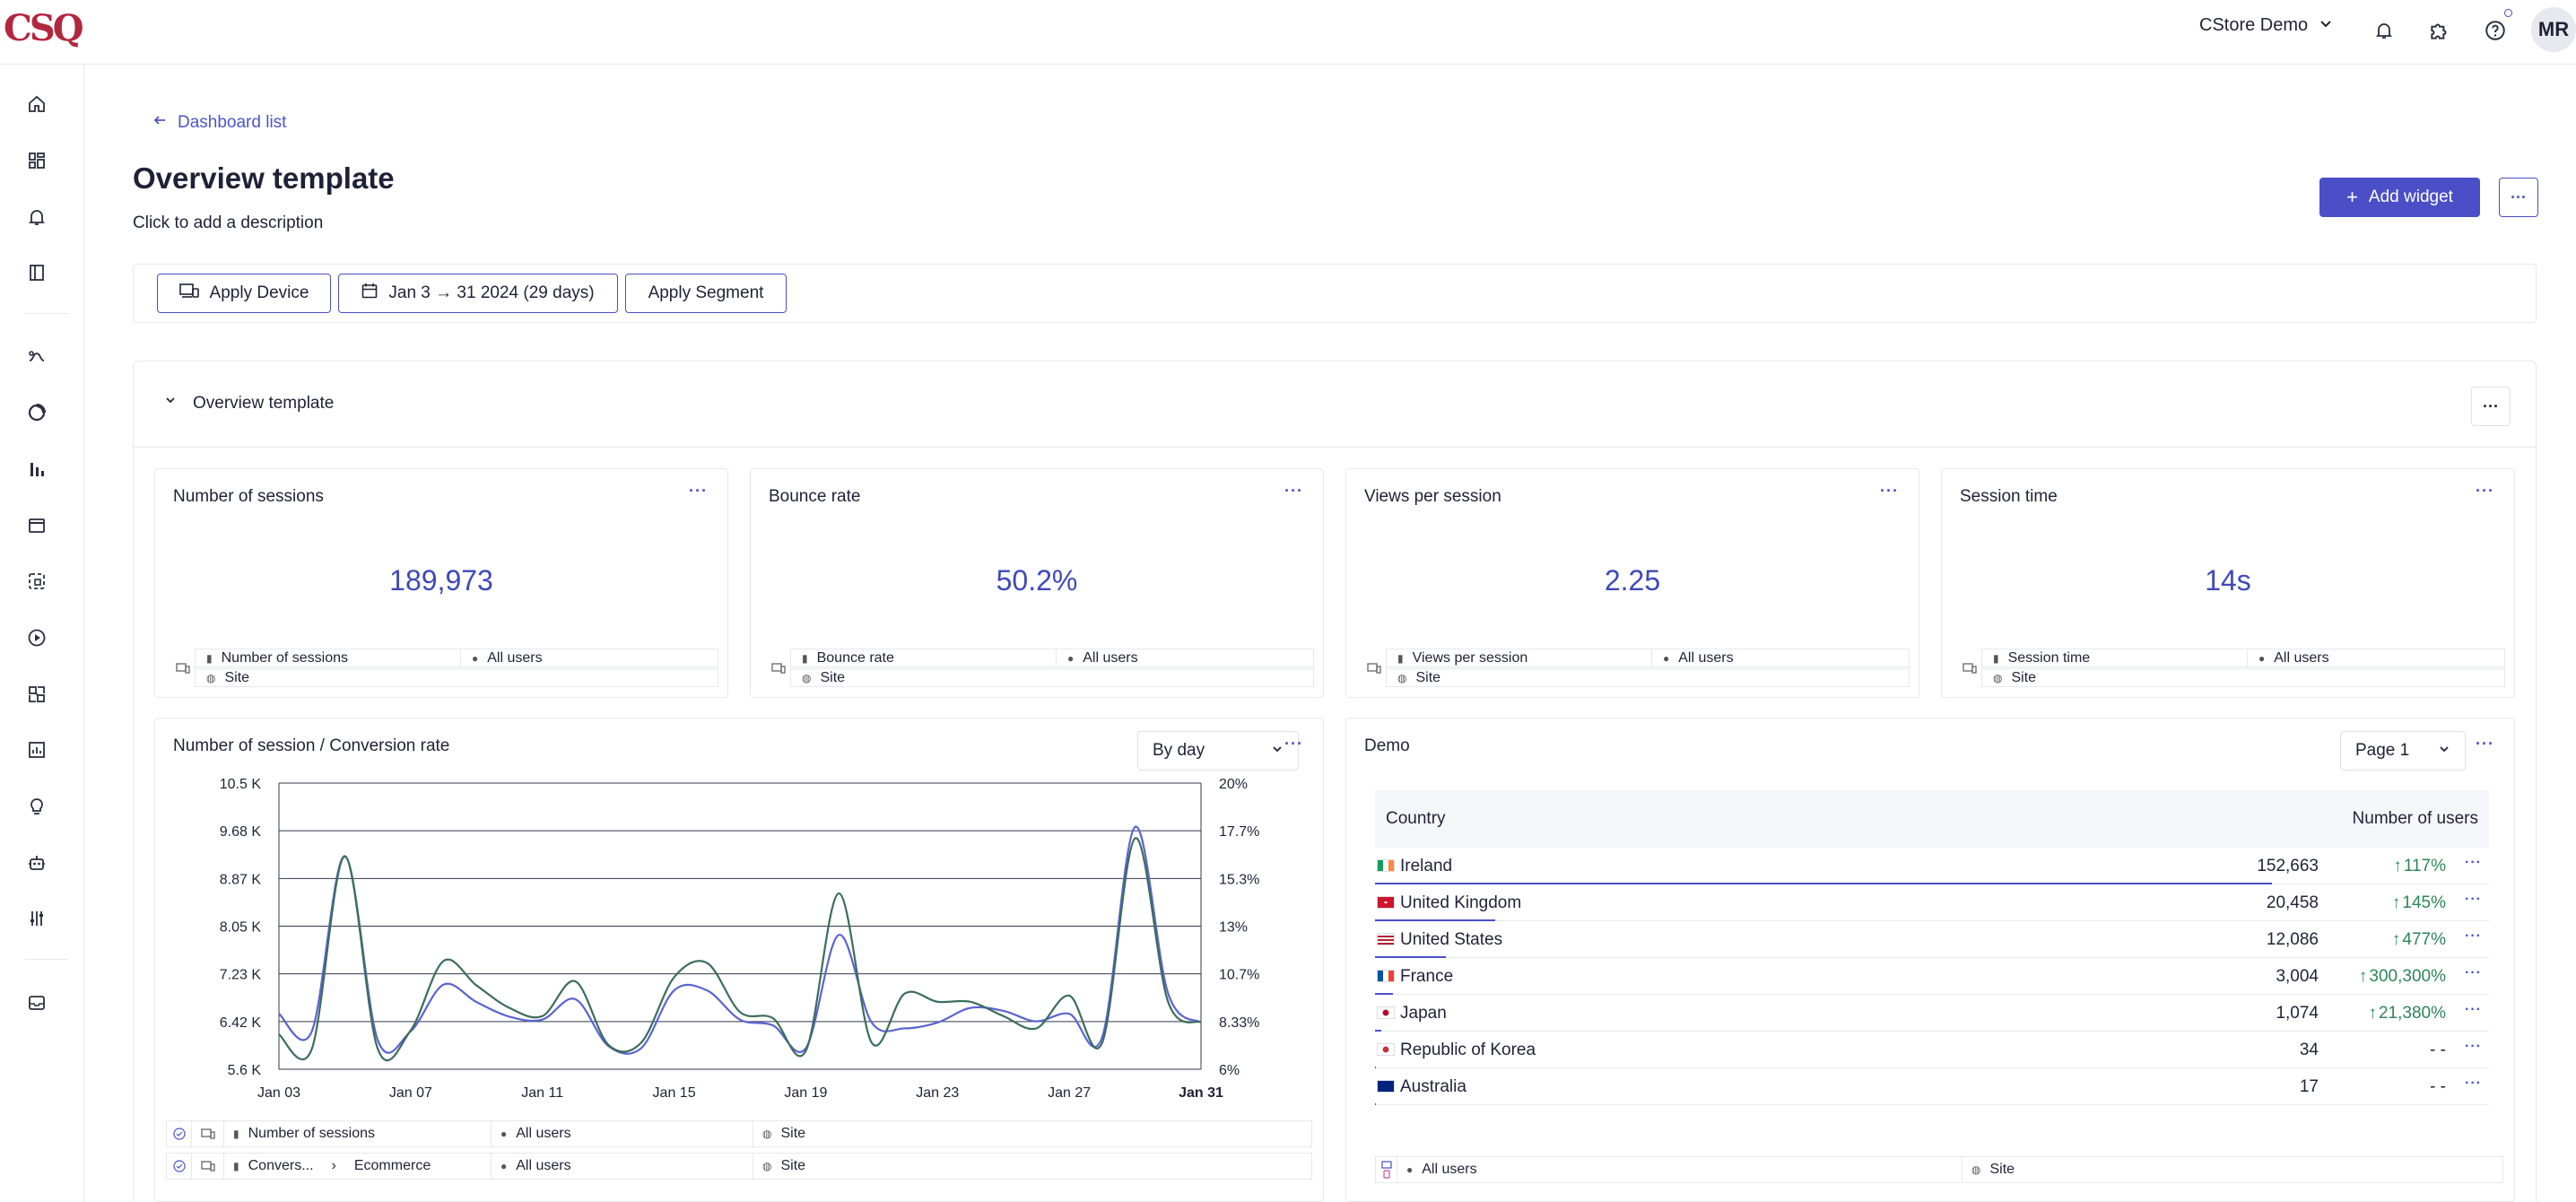 This screenshot has height=1202, width=2576. What do you see at coordinates (1932, 902) in the screenshot?
I see `table-row: United Kingdom 20,458 ↑ 145% ···` at bounding box center [1932, 902].